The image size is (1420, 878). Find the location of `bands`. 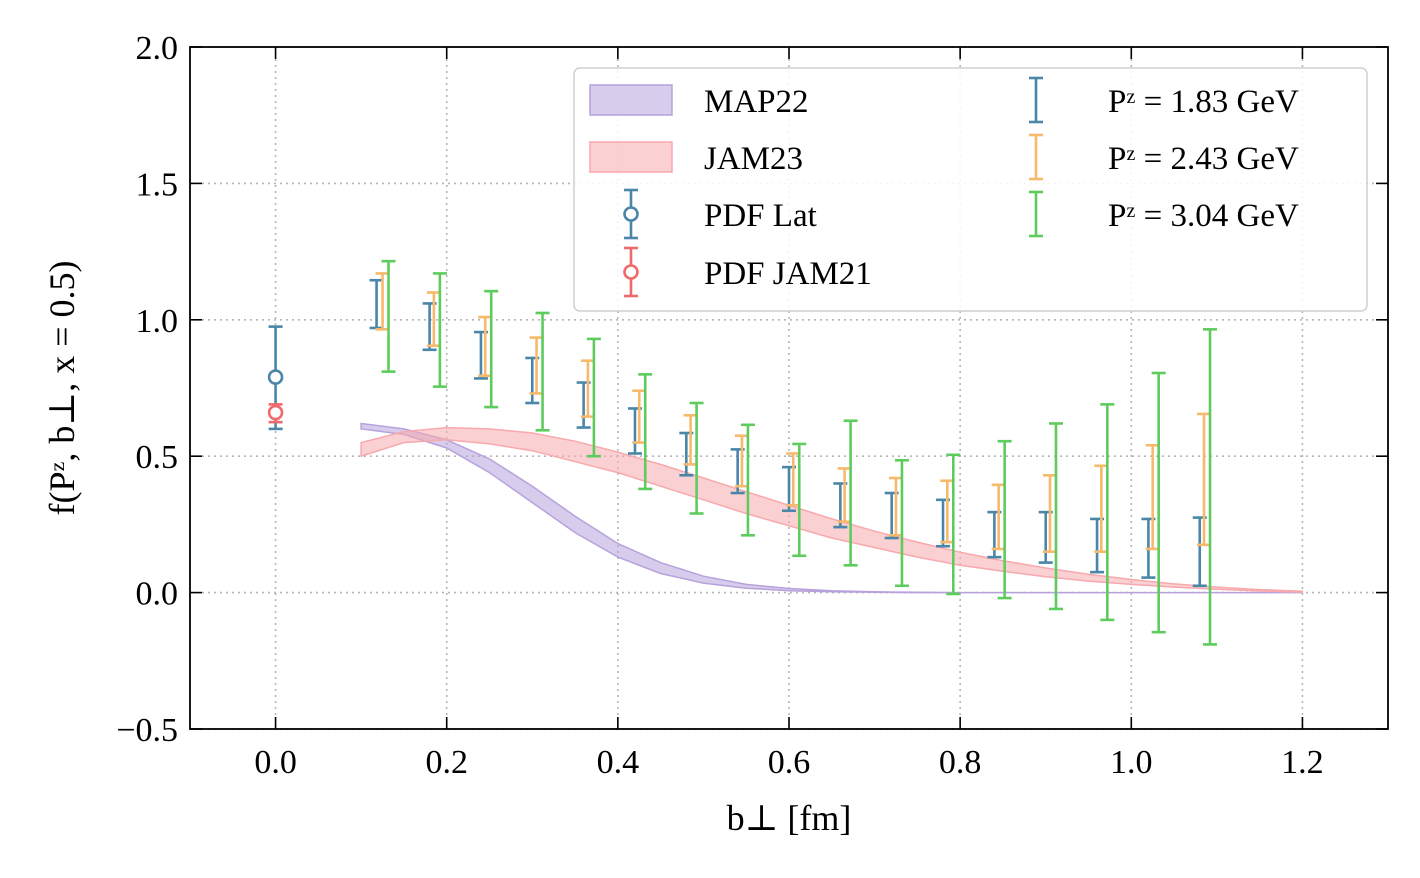

bands is located at coordinates (832, 508).